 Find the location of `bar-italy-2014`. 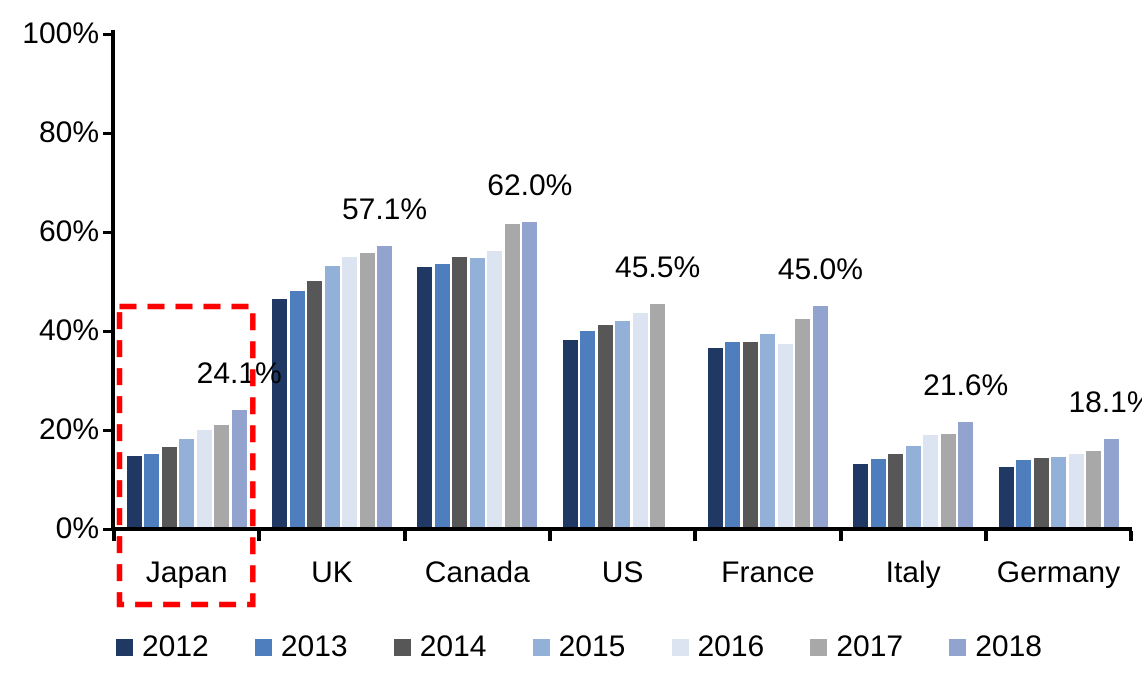

bar-italy-2014 is located at coordinates (896, 491).